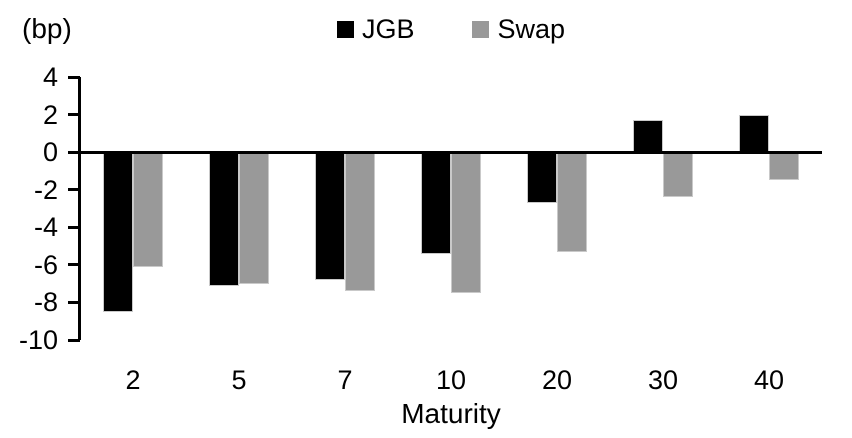  What do you see at coordinates (133, 380) in the screenshot?
I see `x-axis-tick-label: 2` at bounding box center [133, 380].